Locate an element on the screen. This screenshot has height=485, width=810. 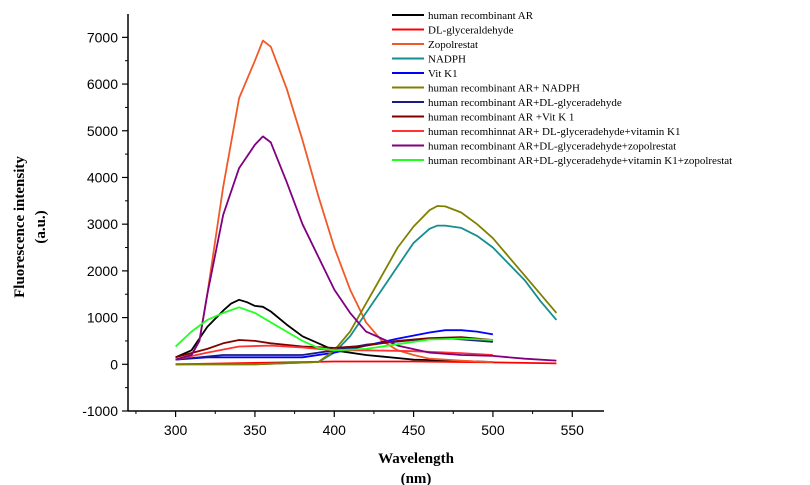
y-tick-label: 5000 is located at coordinates (102, 131).